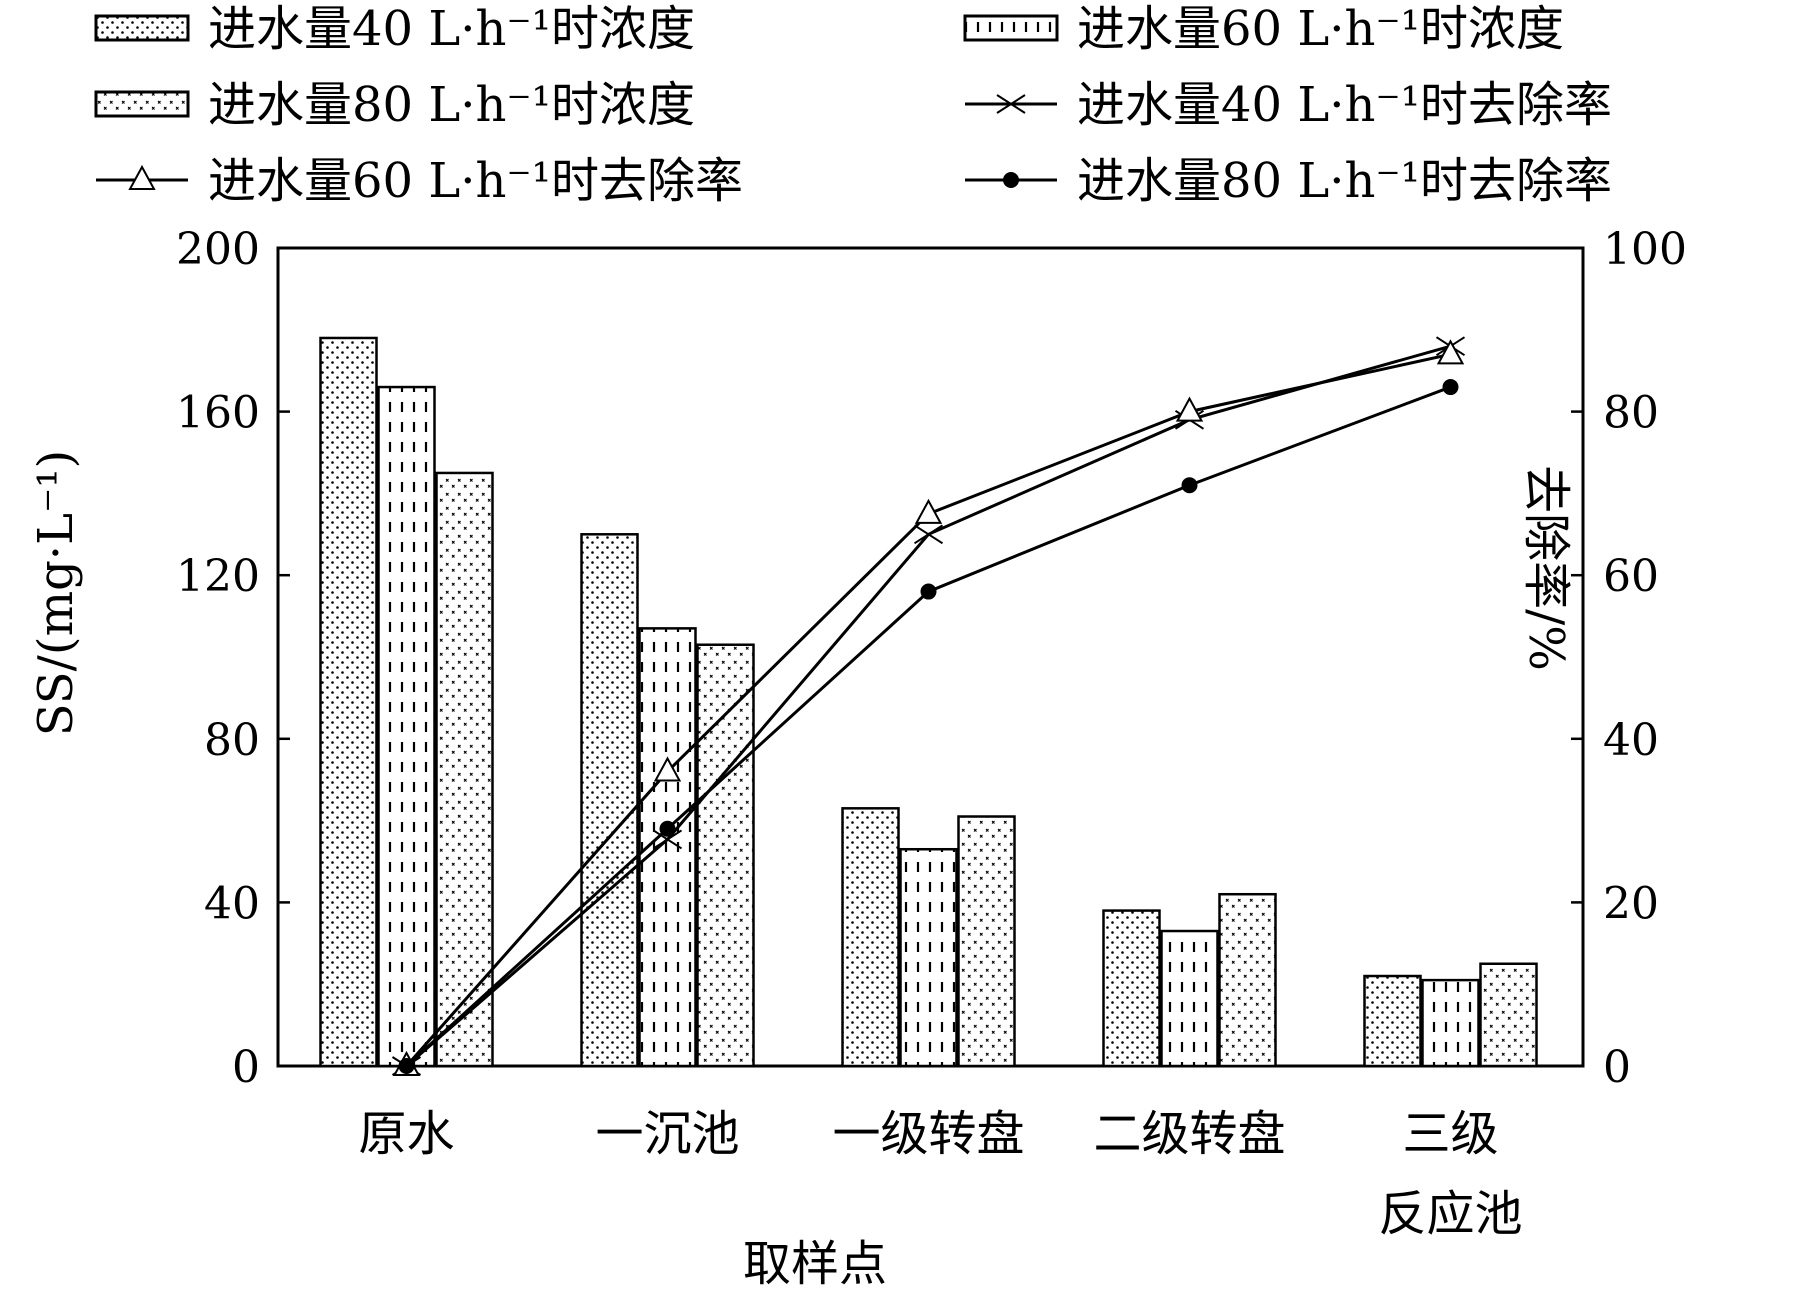 This screenshot has width=1819, height=1293. I want to click on y-left-tick-label-4: 160, so click(218, 413).